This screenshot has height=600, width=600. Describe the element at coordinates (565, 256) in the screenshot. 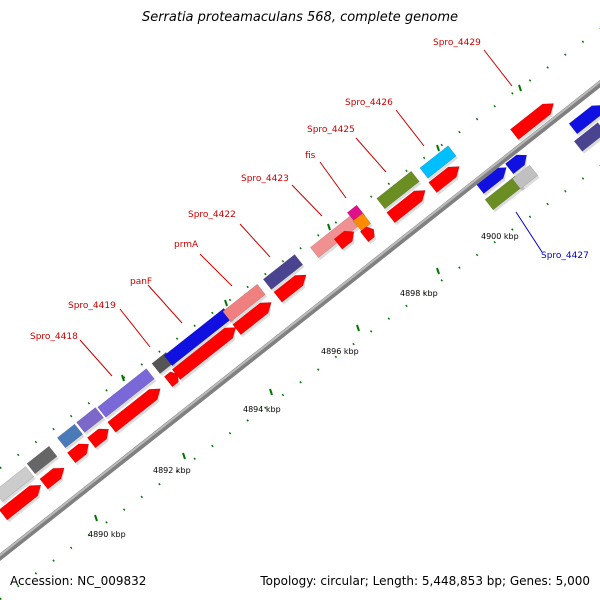

I see `gene-label-spro-4427: Spro_4427` at that location.